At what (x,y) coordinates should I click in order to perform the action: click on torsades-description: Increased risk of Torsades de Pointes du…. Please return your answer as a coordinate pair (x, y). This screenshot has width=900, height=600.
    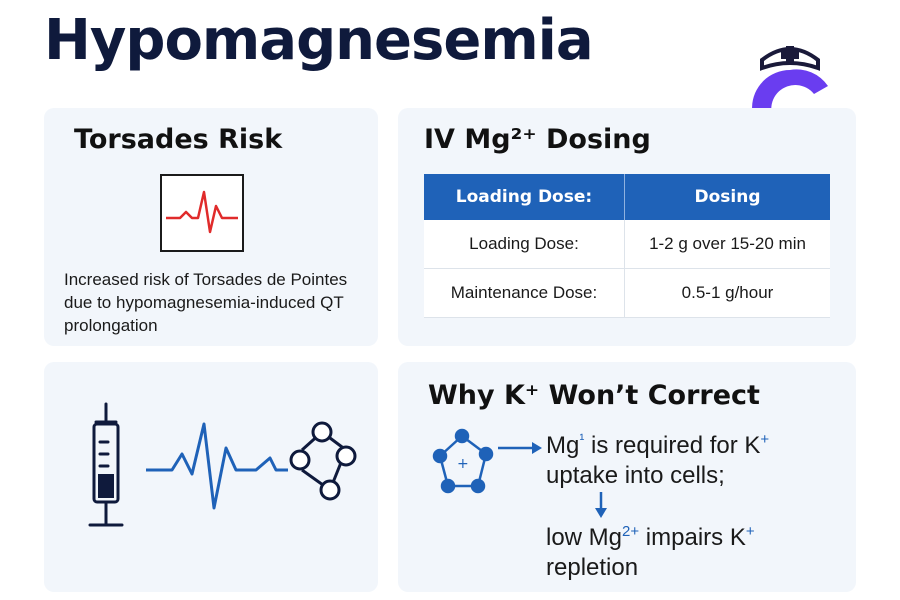
    Looking at the image, I should click on (206, 302).